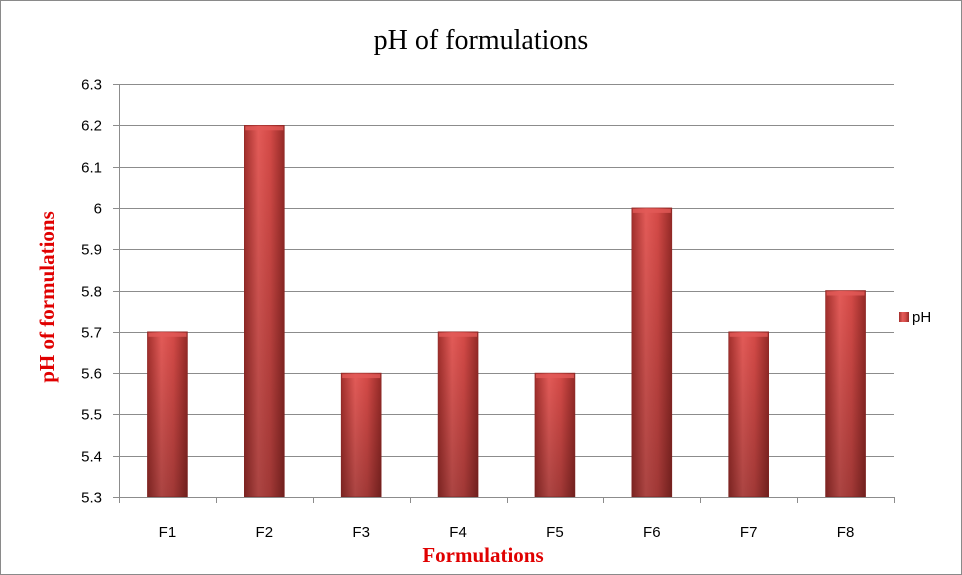  I want to click on y-tick-label: 5.3, so click(91, 498).